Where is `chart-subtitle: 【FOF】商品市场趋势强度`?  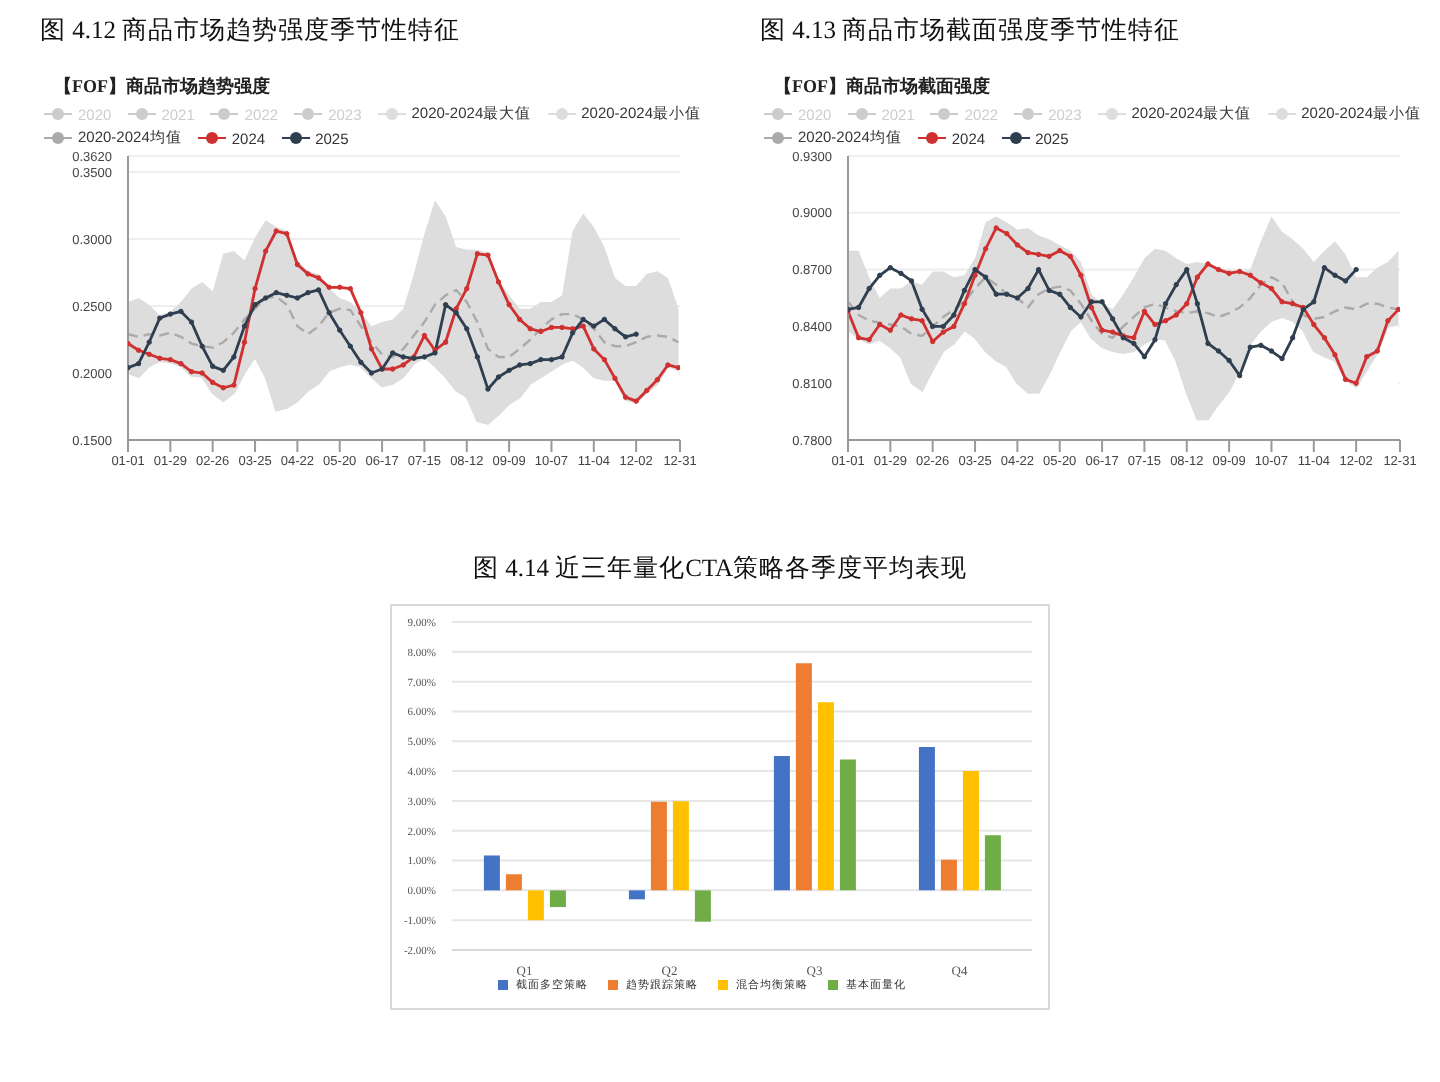 chart-subtitle: 【FOF】商品市场趋势强度 is located at coordinates (162, 87).